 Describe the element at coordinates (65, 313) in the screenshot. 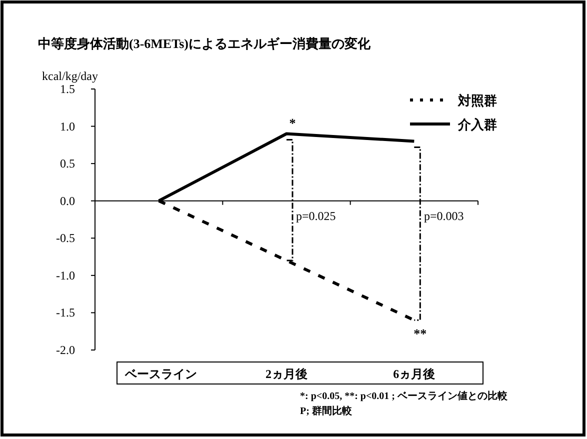

I see `y-tick-label: -1.5` at that location.